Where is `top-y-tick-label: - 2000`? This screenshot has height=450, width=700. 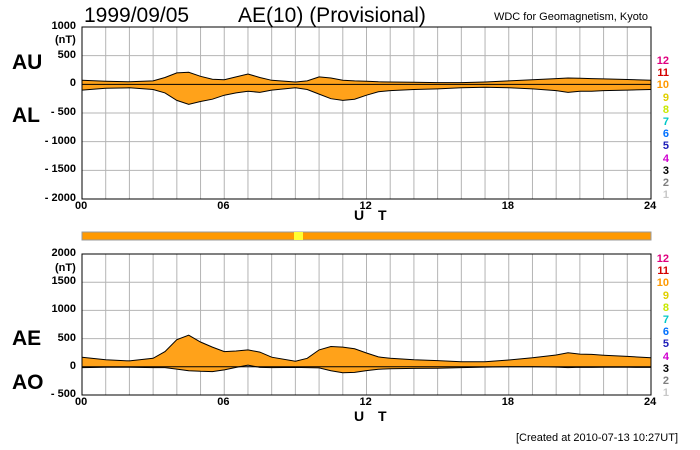 top-y-tick-label: - 2000 is located at coordinates (60, 198).